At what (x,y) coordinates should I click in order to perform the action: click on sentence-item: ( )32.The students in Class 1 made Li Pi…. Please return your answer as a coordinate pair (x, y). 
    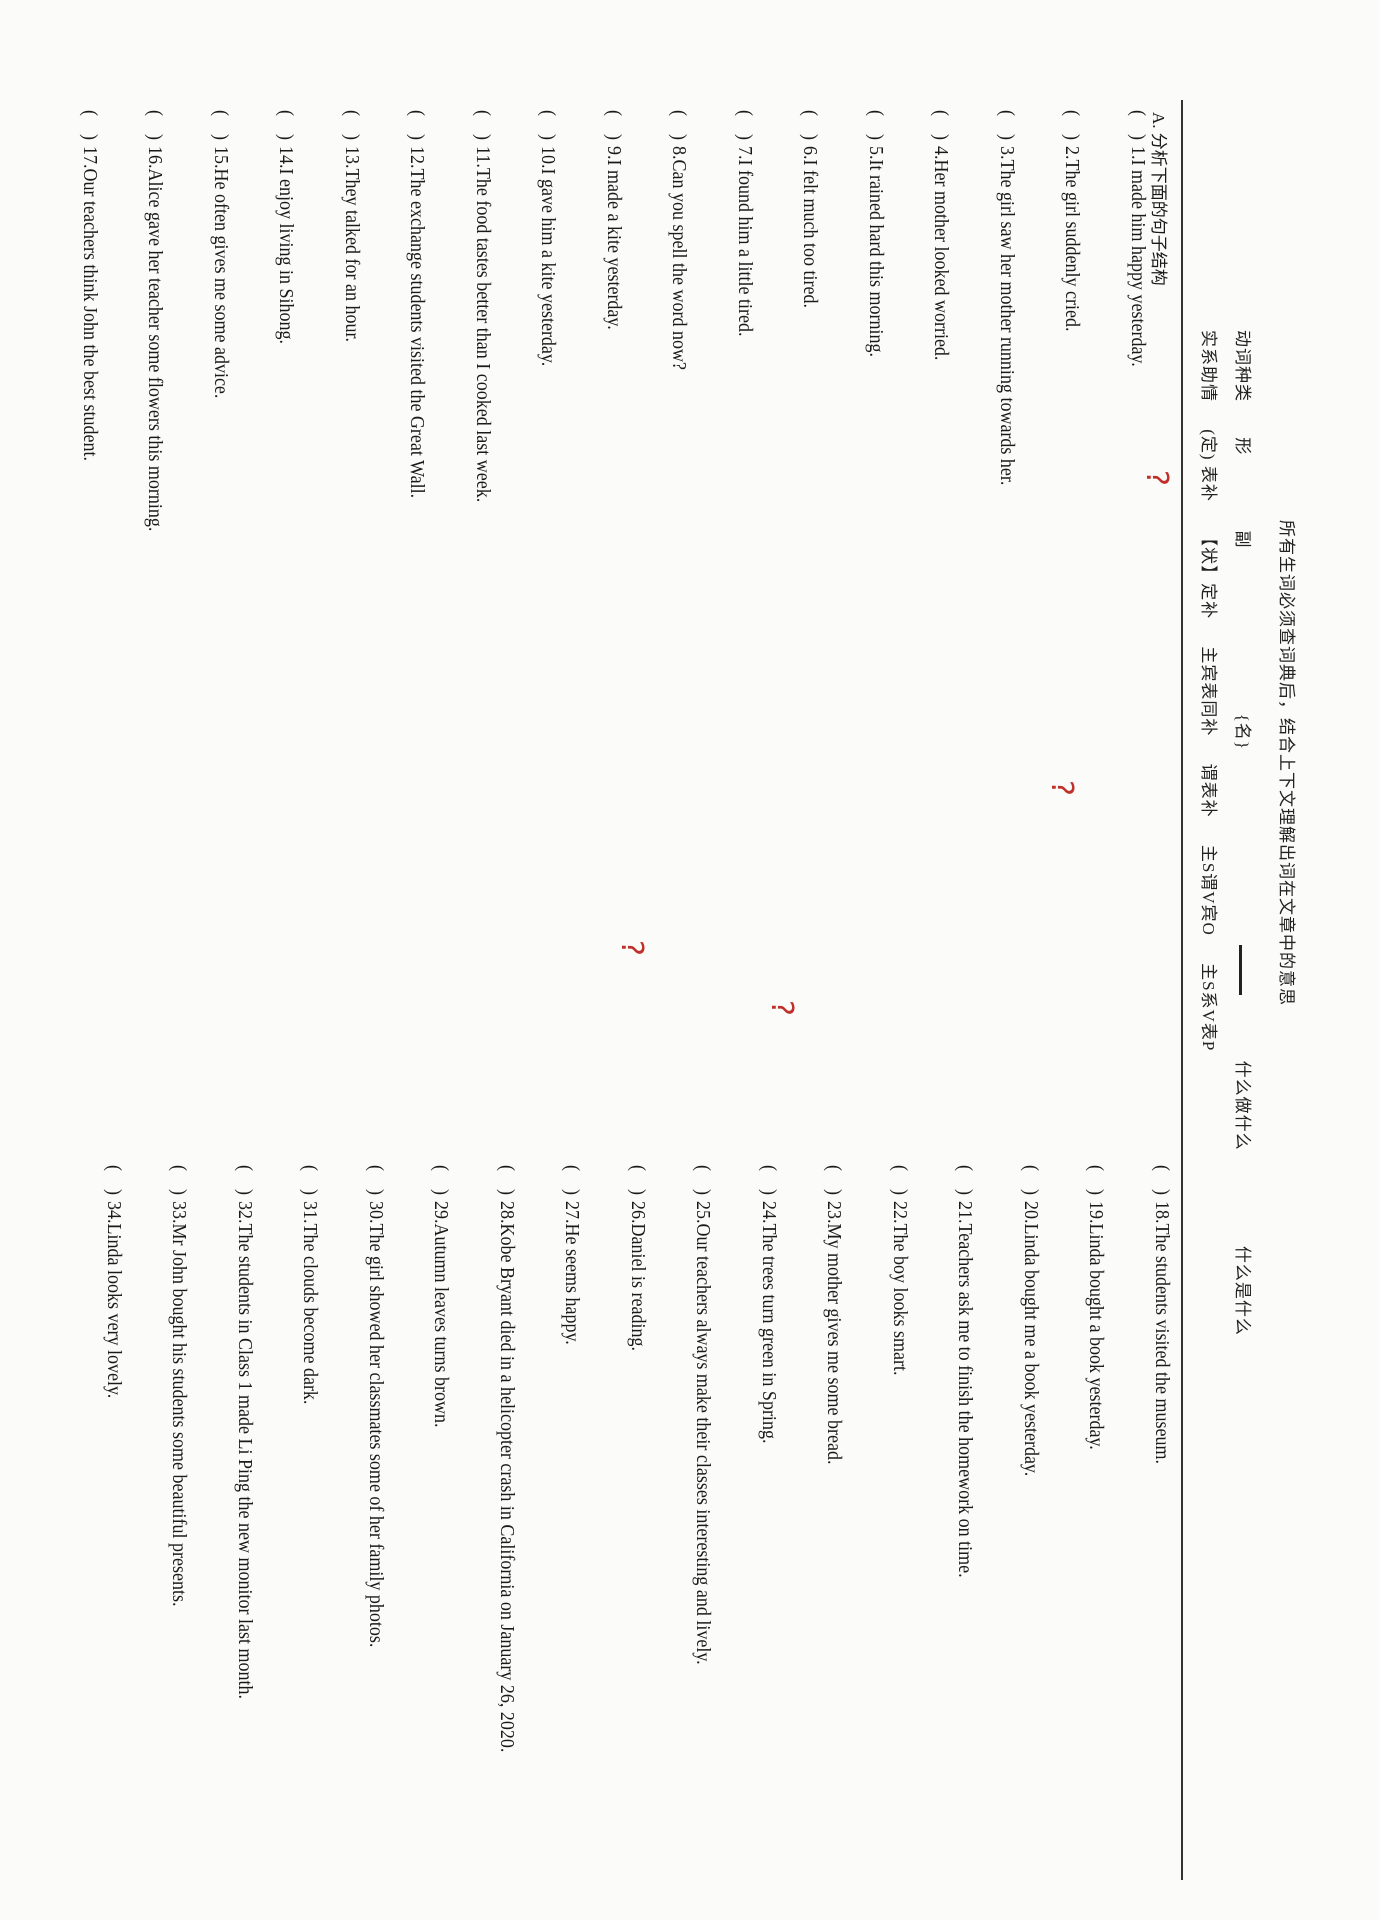
    Looking at the image, I should click on (245, 1432).